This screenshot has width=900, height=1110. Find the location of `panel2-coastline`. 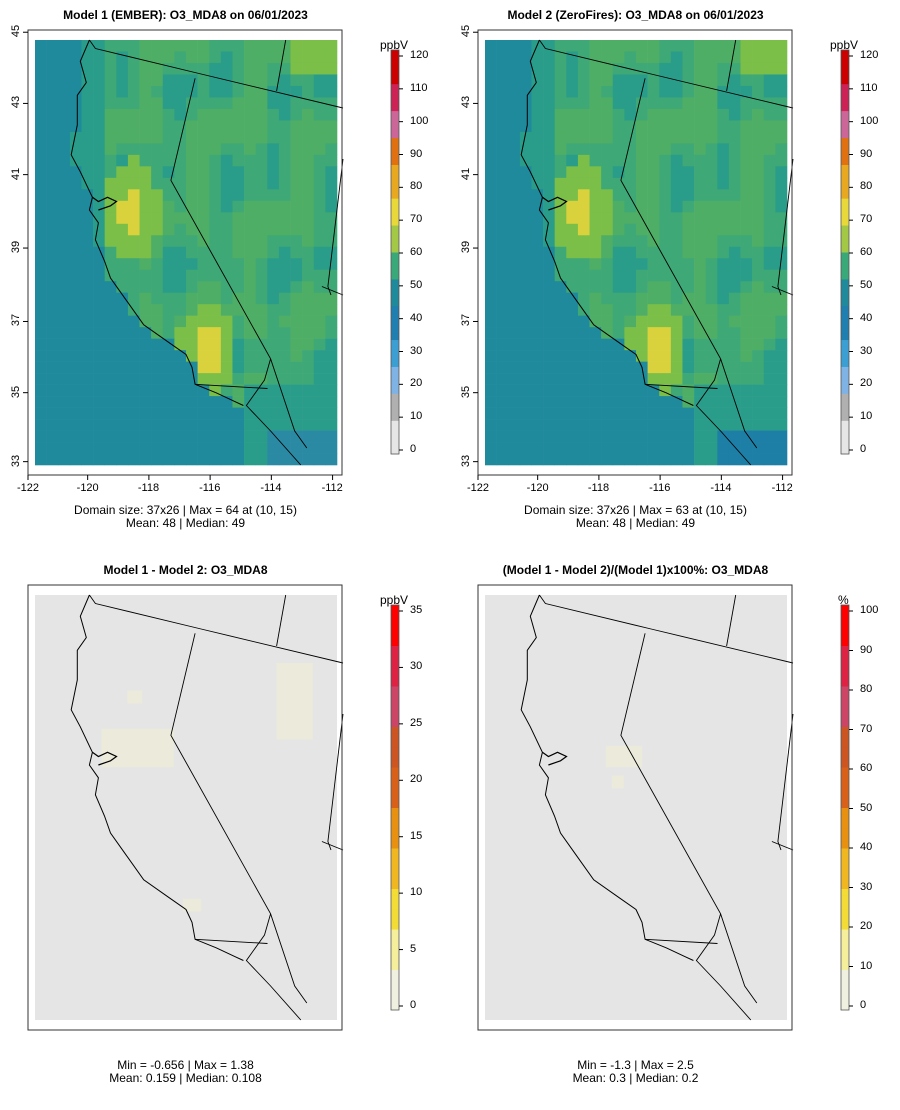

panel2-coastline is located at coordinates (607, 222).